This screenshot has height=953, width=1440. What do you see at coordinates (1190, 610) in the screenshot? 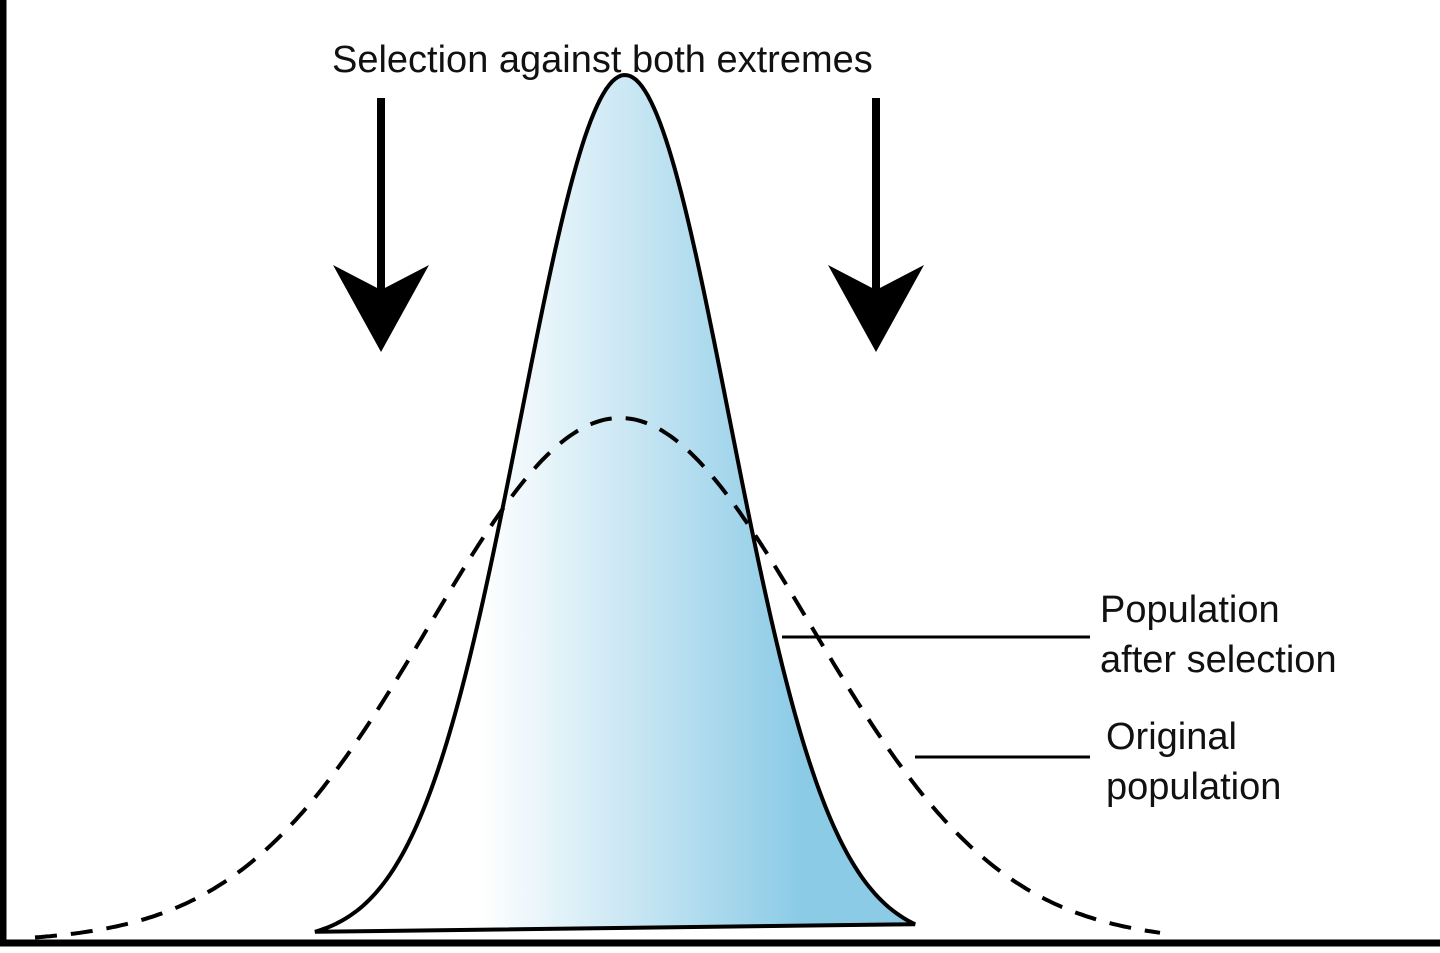
I see `label-line: Population` at bounding box center [1190, 610].